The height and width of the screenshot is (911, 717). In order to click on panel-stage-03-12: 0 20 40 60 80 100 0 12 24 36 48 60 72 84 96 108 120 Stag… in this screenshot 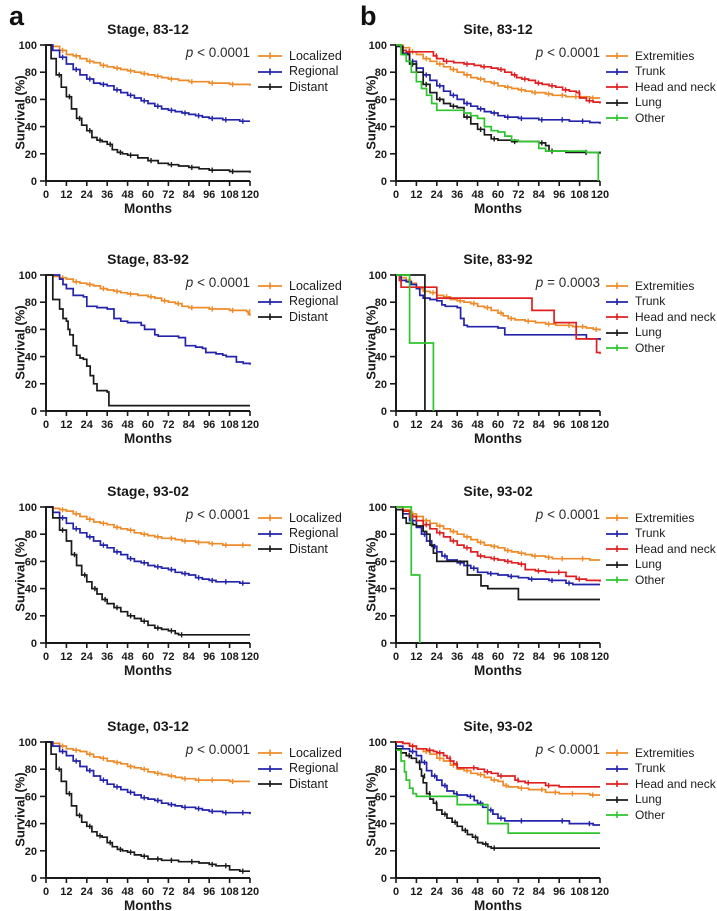, I will do `click(179, 804)`.